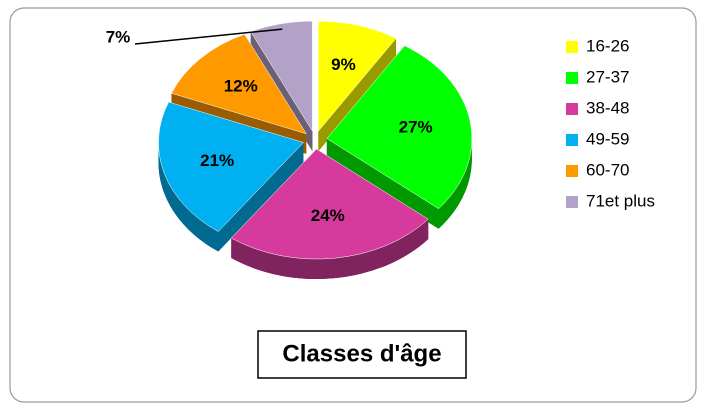  I want to click on data-label: 24%, so click(328, 215).